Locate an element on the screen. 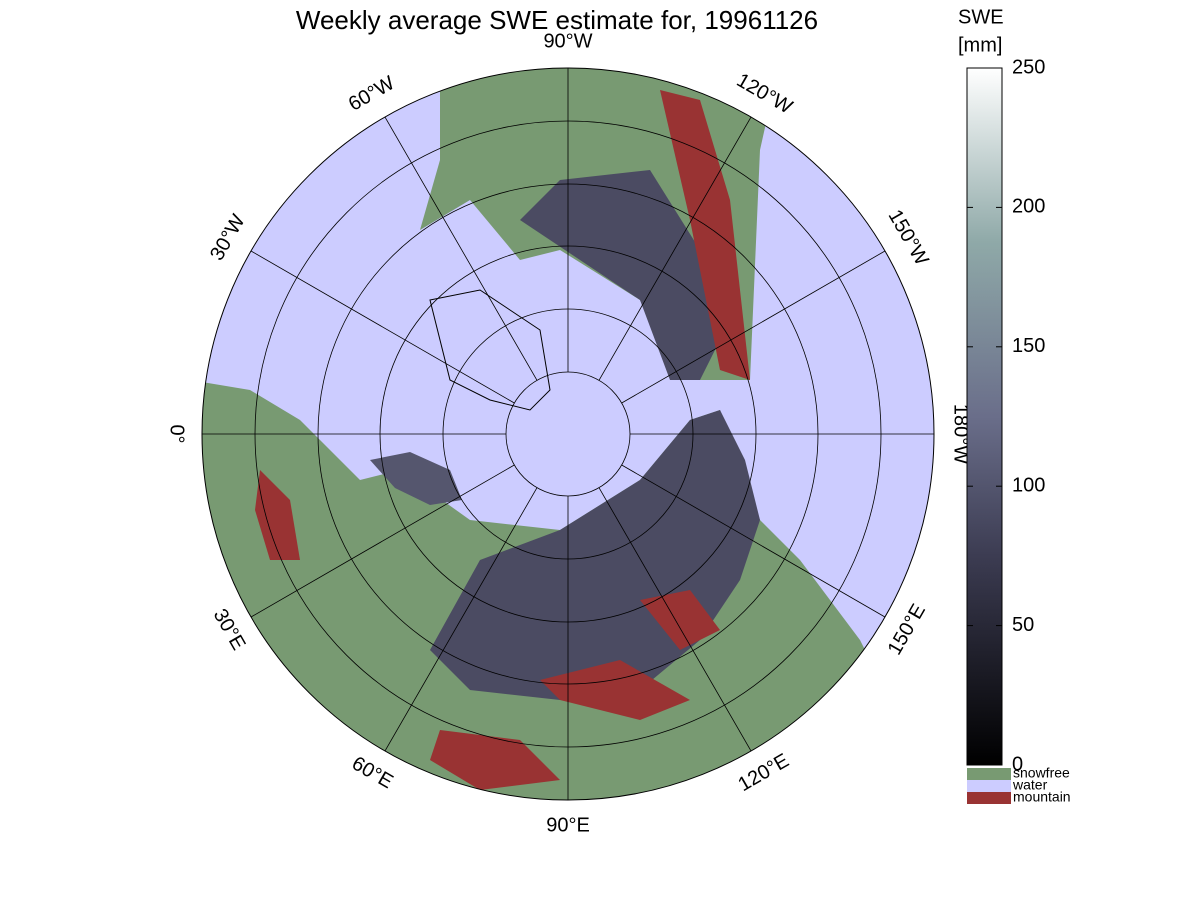  scandinavia-snow is located at coordinates (416, 478).